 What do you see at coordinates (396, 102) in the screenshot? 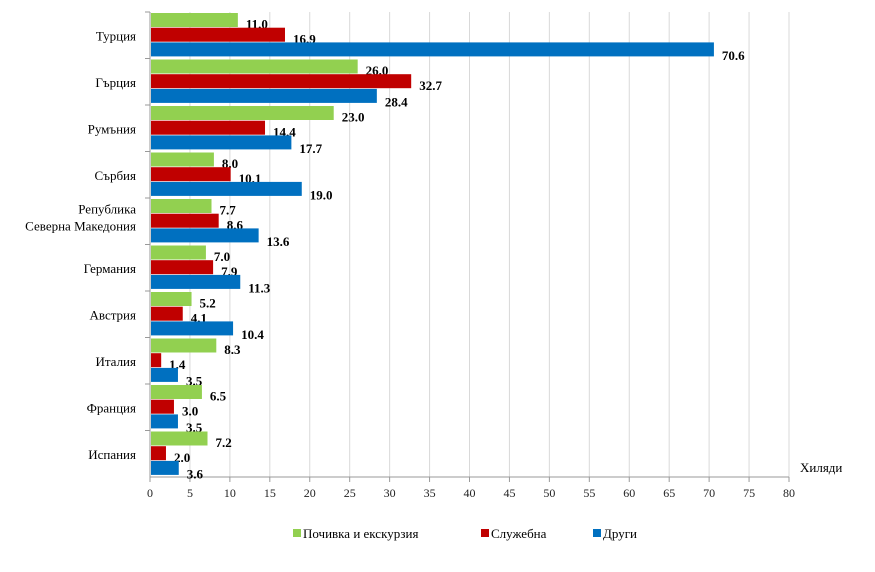
I see `data-label: 28.4` at bounding box center [396, 102].